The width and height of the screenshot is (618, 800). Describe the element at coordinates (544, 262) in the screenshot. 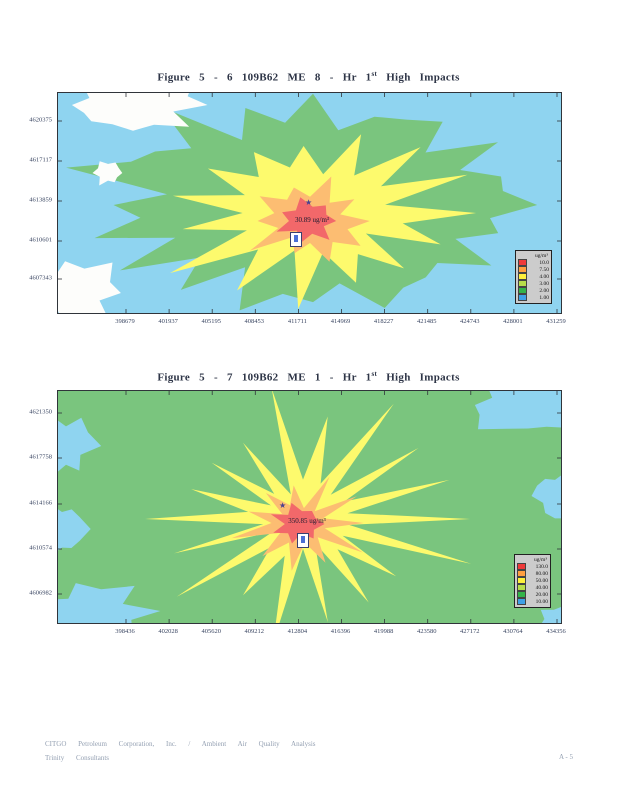

I see `legend-value: 10.0` at that location.